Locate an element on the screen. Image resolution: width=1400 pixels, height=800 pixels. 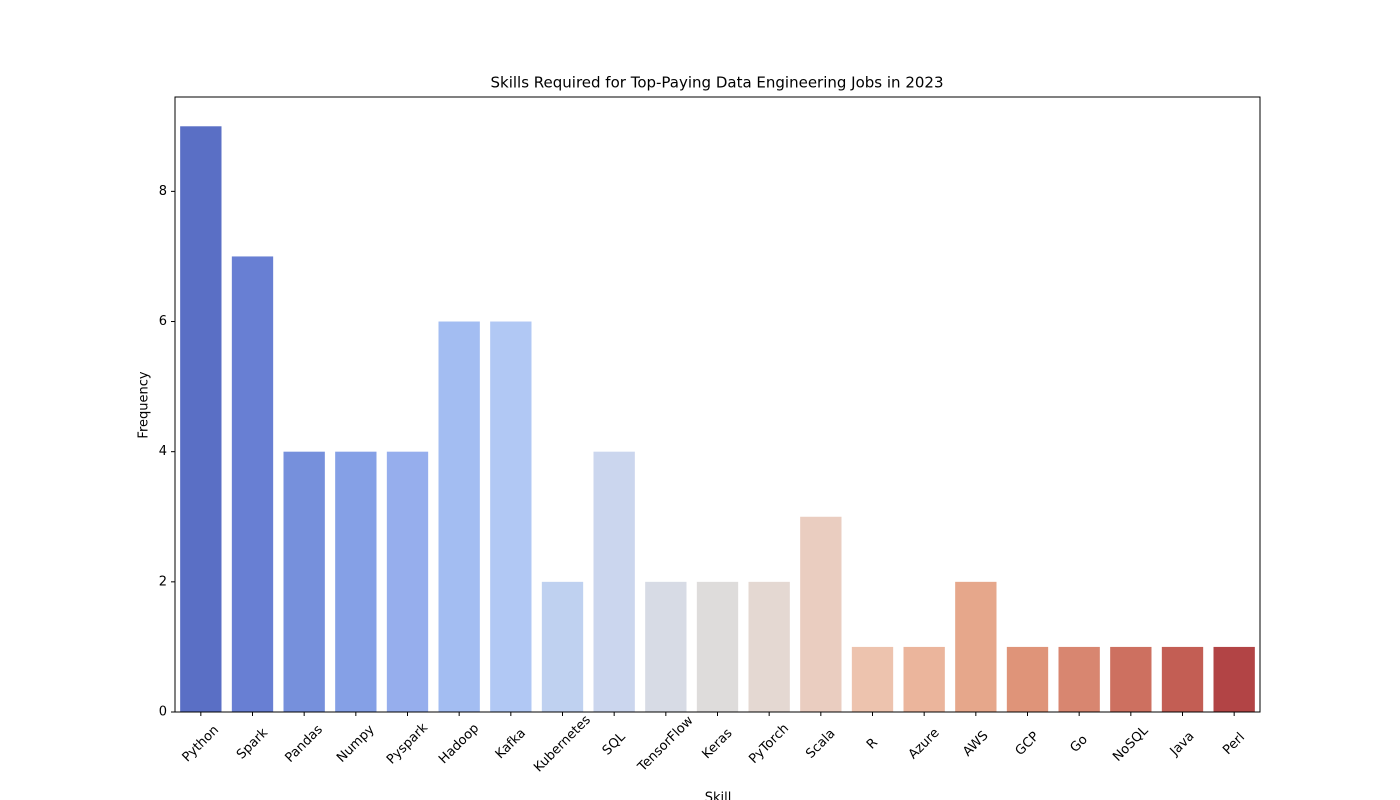
x-tick-label: Kubernetes is located at coordinates (562, 744).